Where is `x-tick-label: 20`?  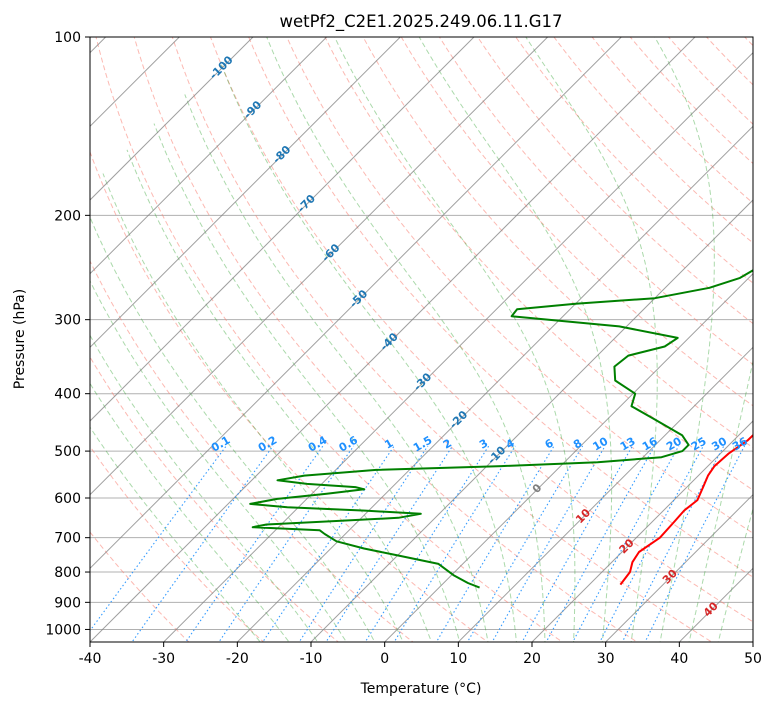
x-tick-label: 20 is located at coordinates (532, 659).